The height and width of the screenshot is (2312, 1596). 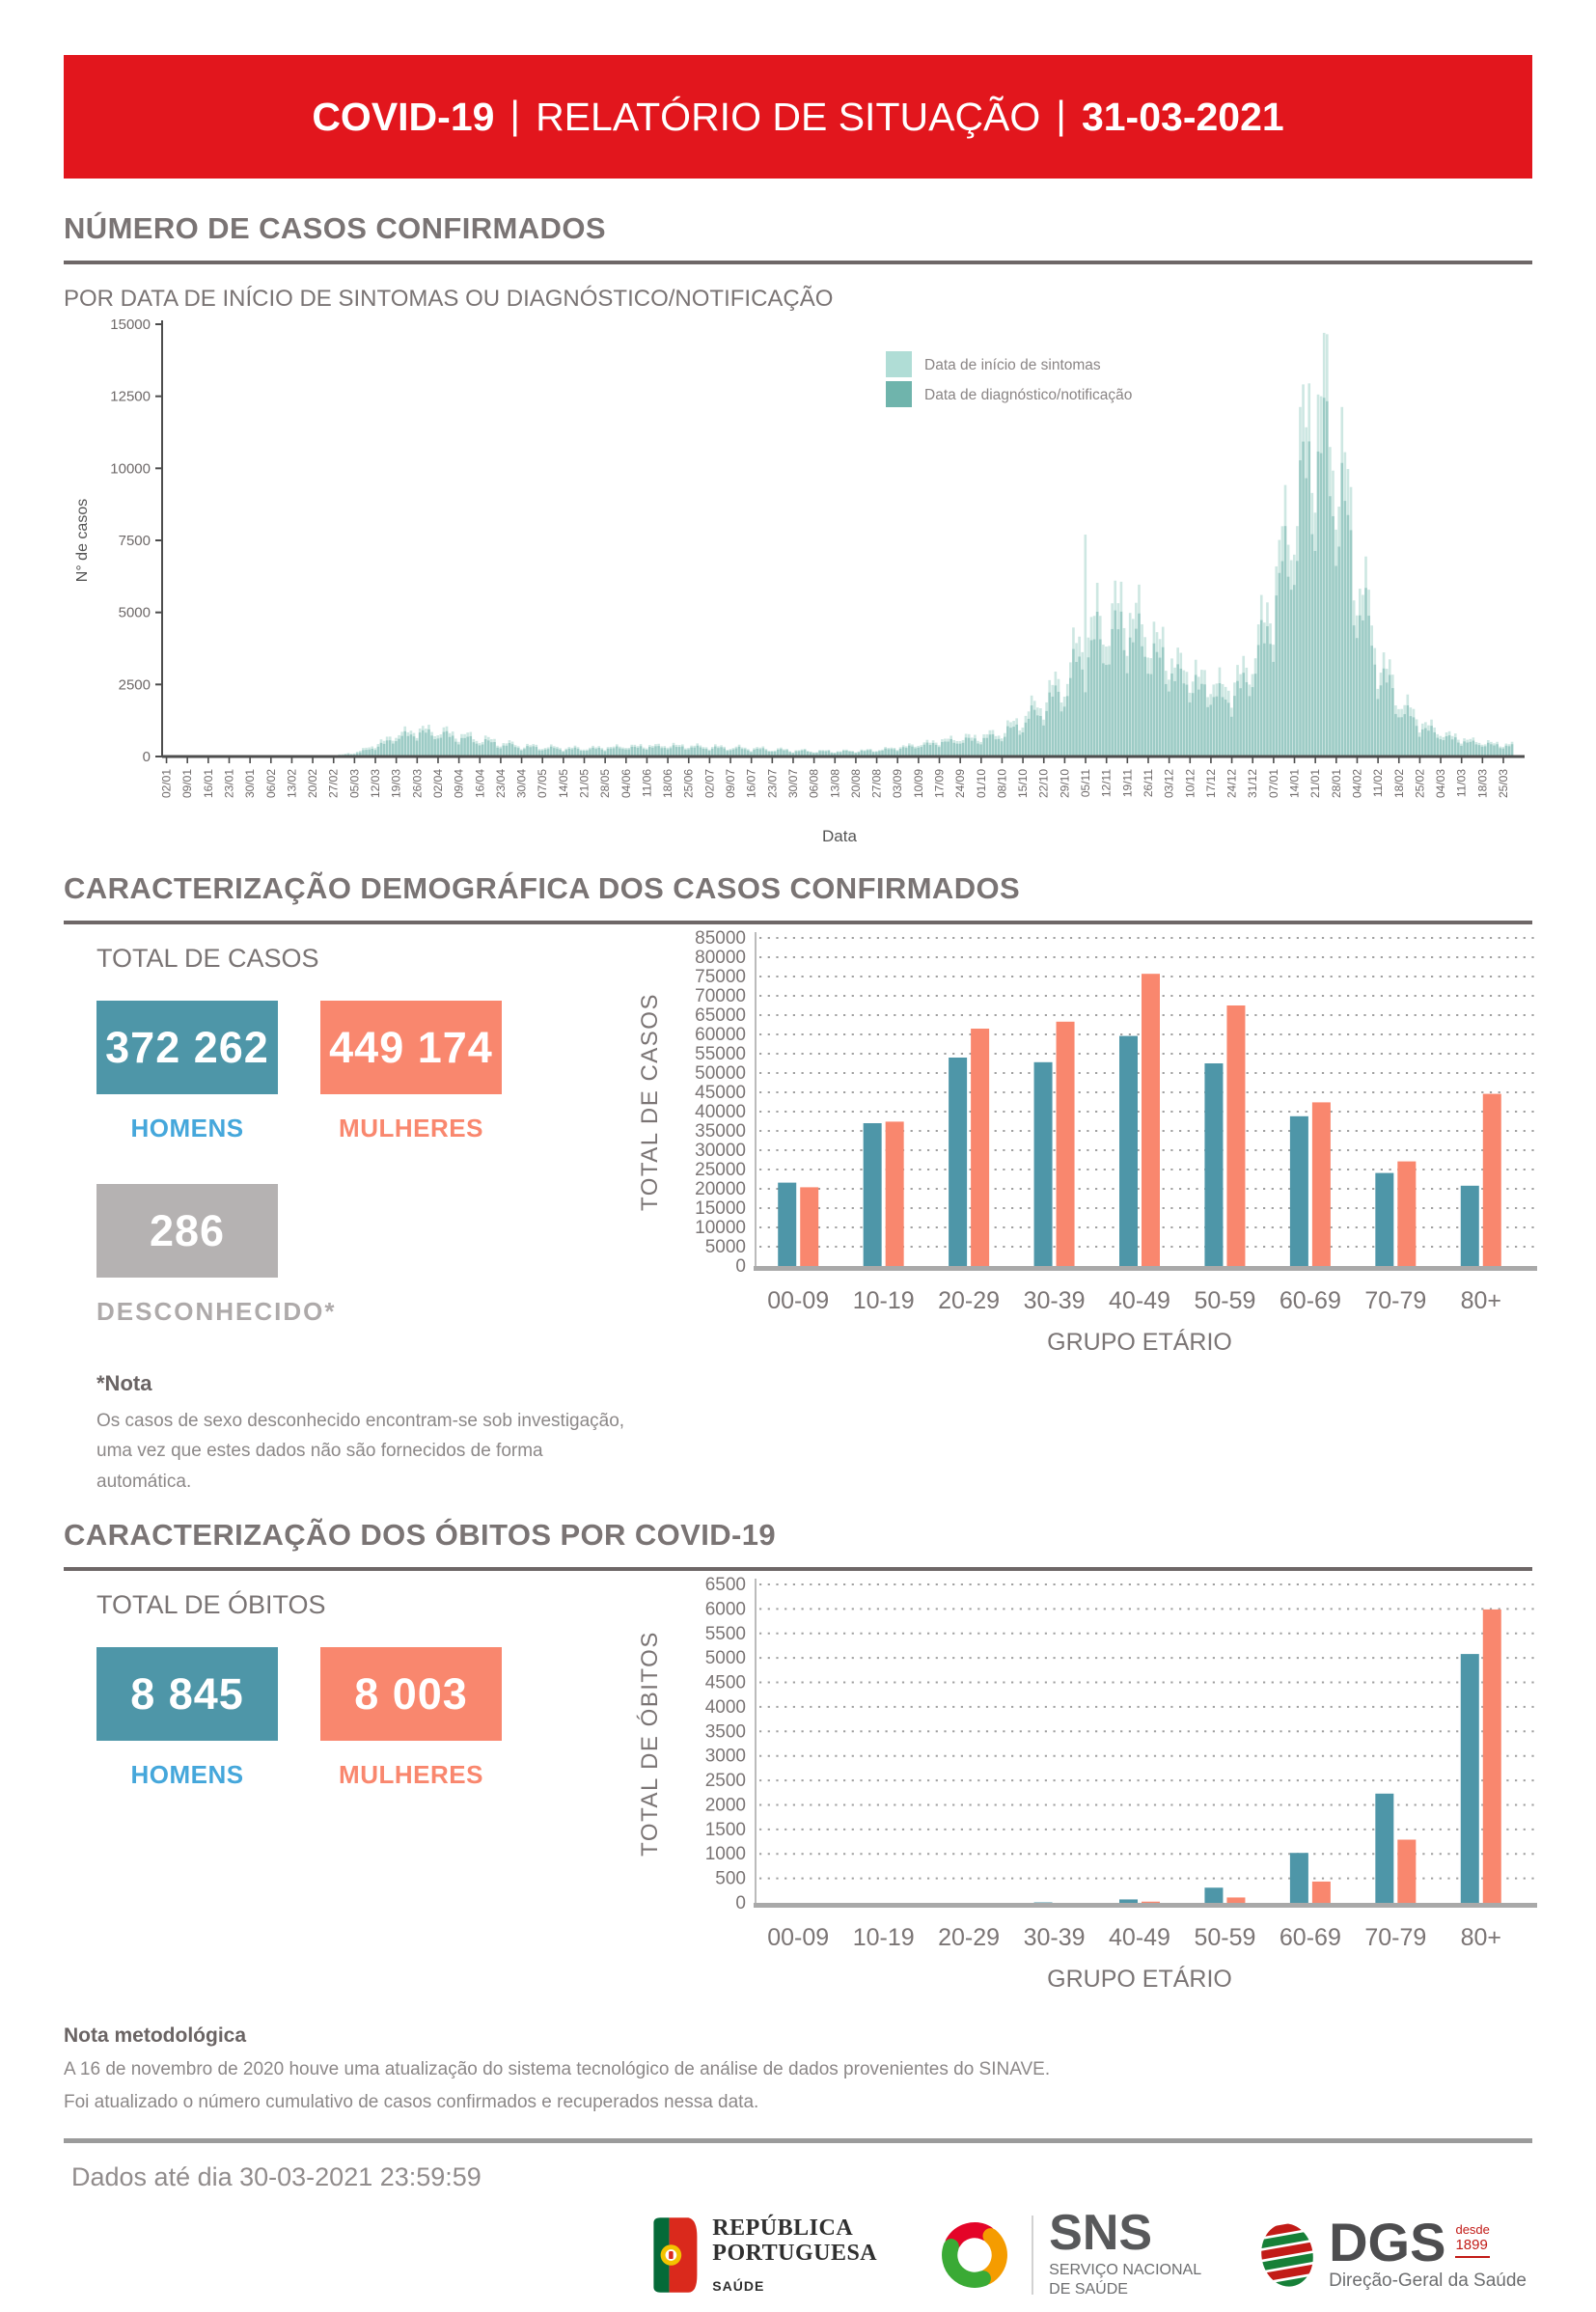 I want to click on epi-x-tick: 23/07, so click(x=772, y=784).